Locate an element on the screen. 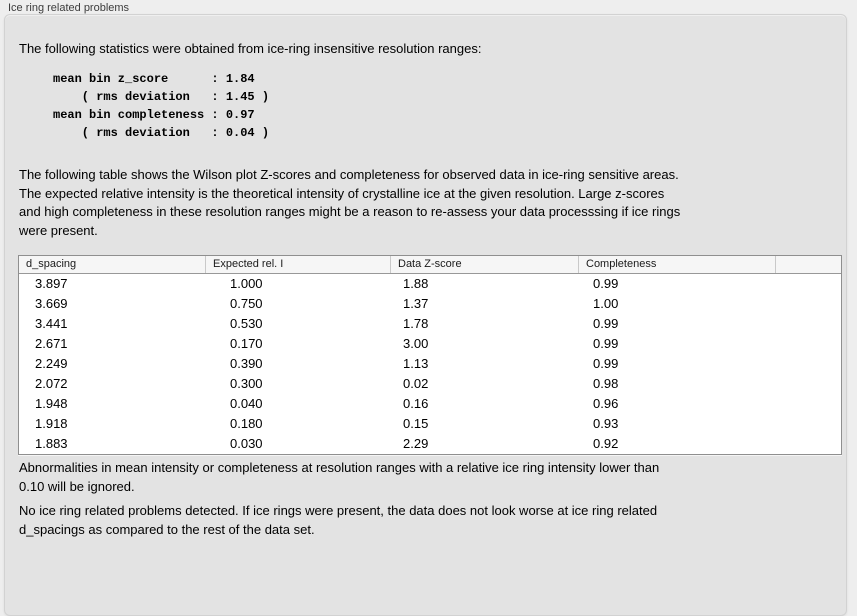  table-cell: 2.671 is located at coordinates (51, 343).